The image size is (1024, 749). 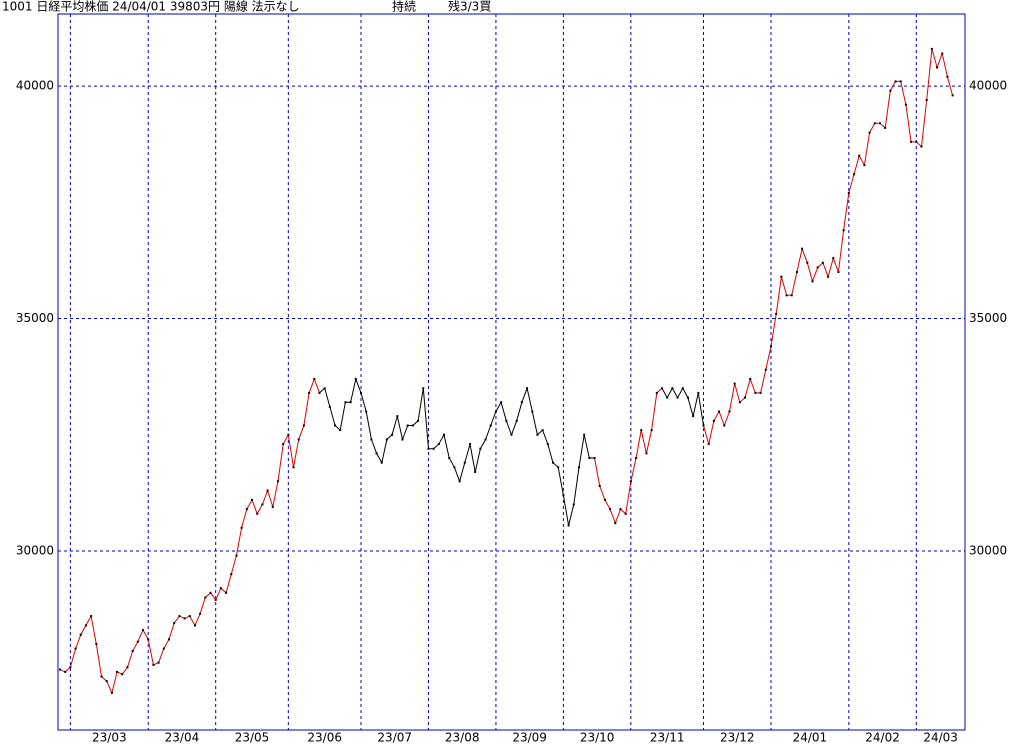 I want to click on y-tick-label: 40000, so click(x=35, y=86).